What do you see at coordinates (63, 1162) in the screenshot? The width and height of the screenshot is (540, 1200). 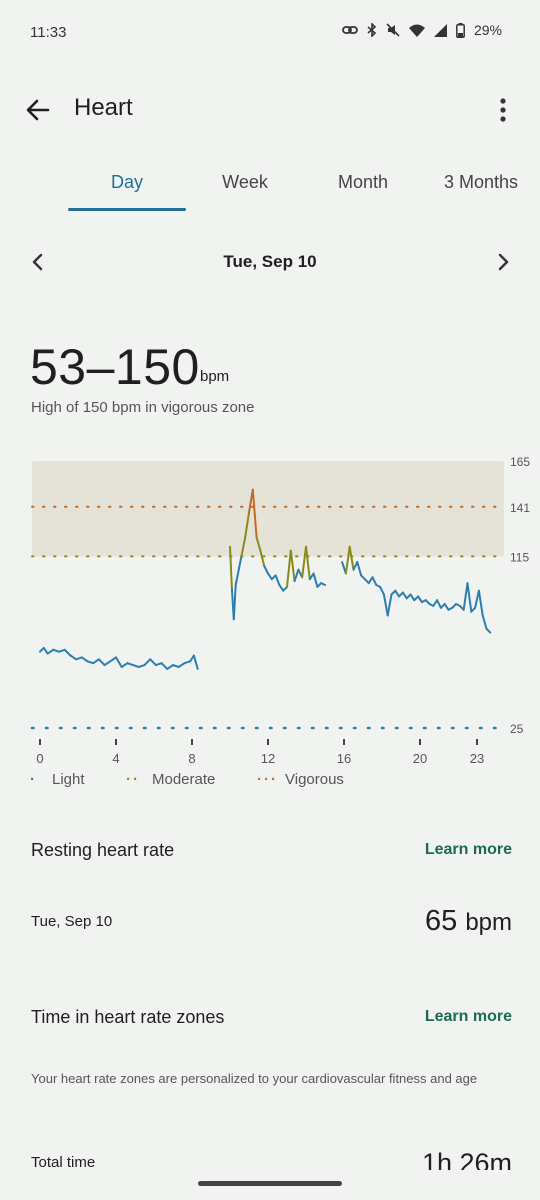 I see `total-time-label: Total time` at bounding box center [63, 1162].